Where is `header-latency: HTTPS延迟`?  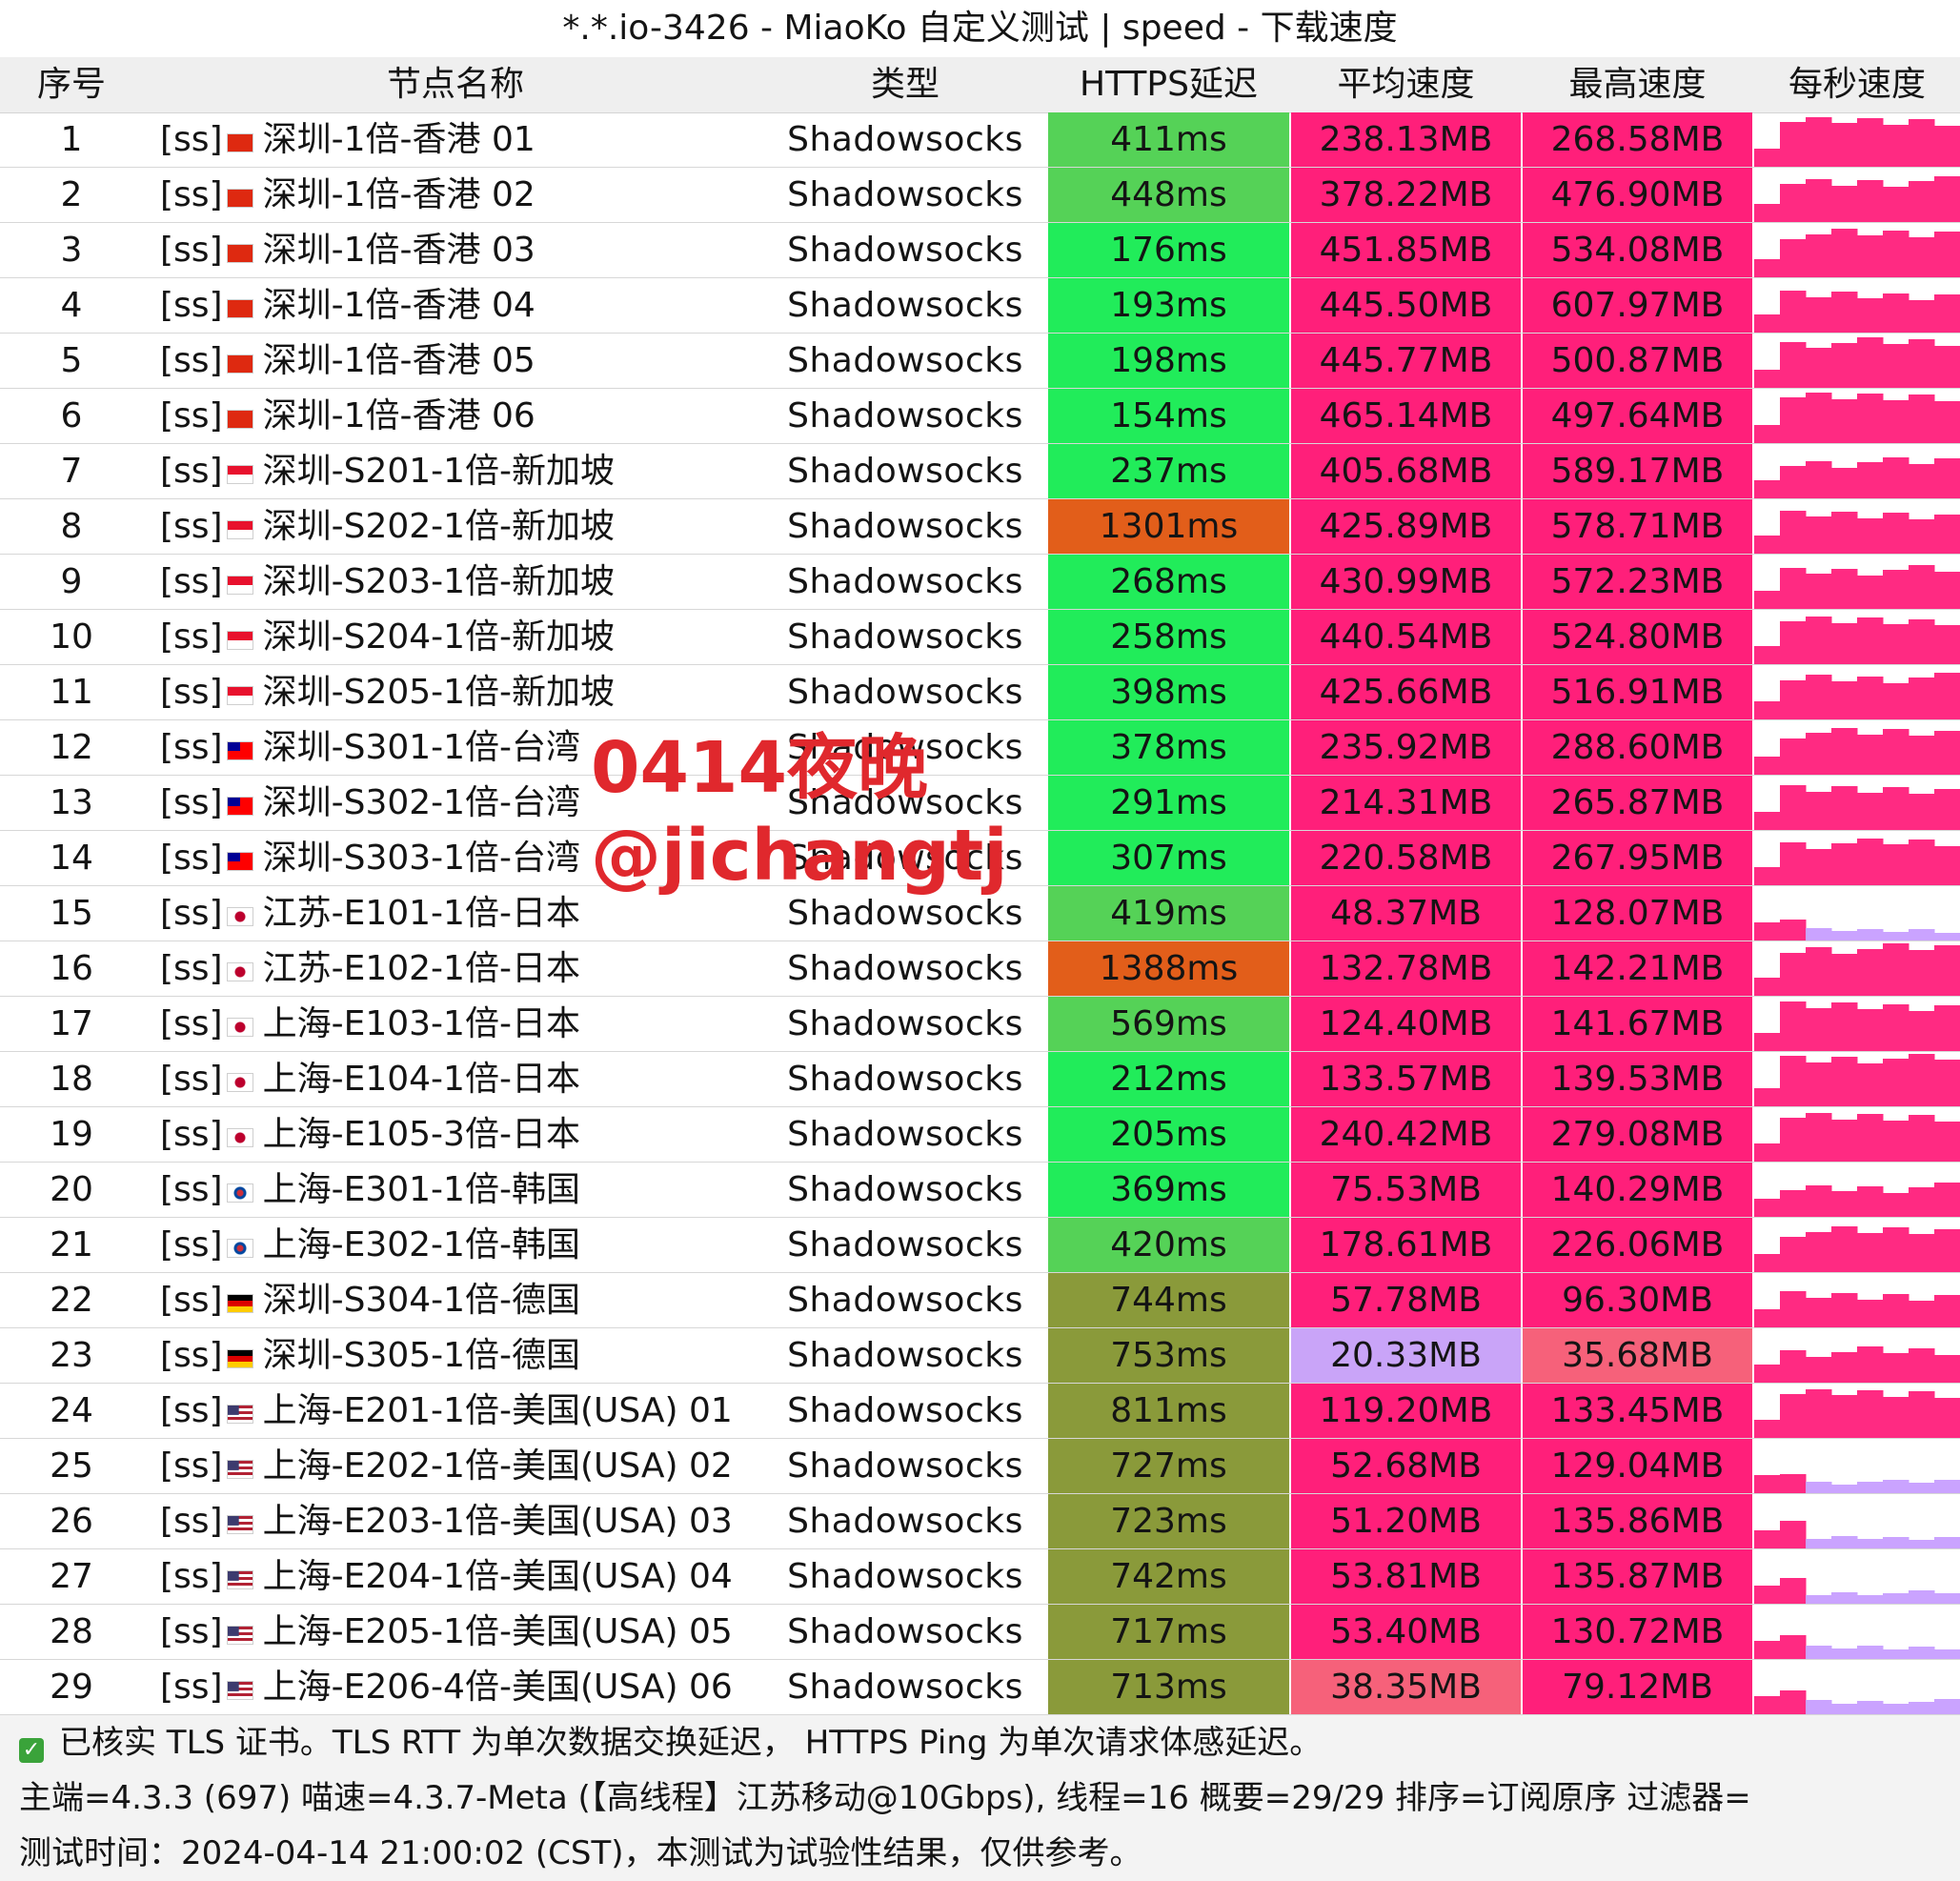 header-latency: HTTPS延迟 is located at coordinates (1169, 85).